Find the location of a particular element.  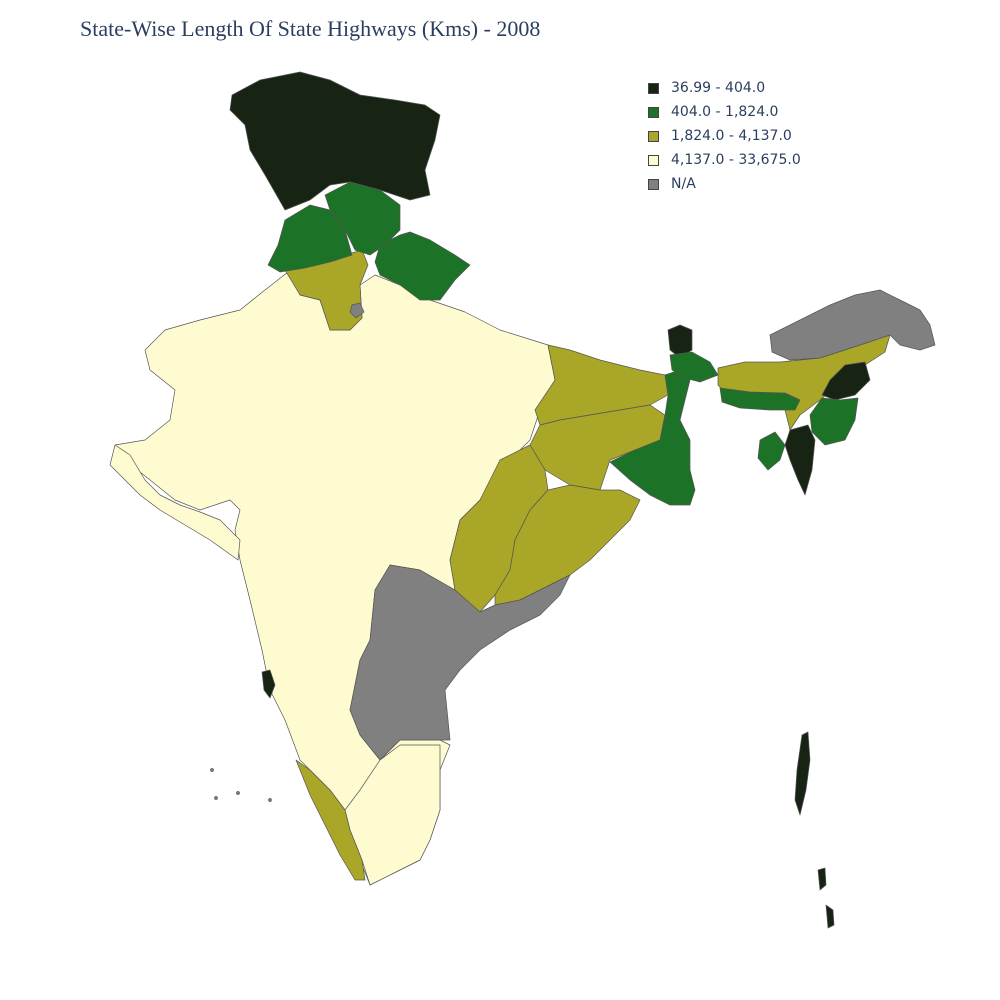

legend-label: 1,824.0 - 4,137.0 is located at coordinates (731, 136).